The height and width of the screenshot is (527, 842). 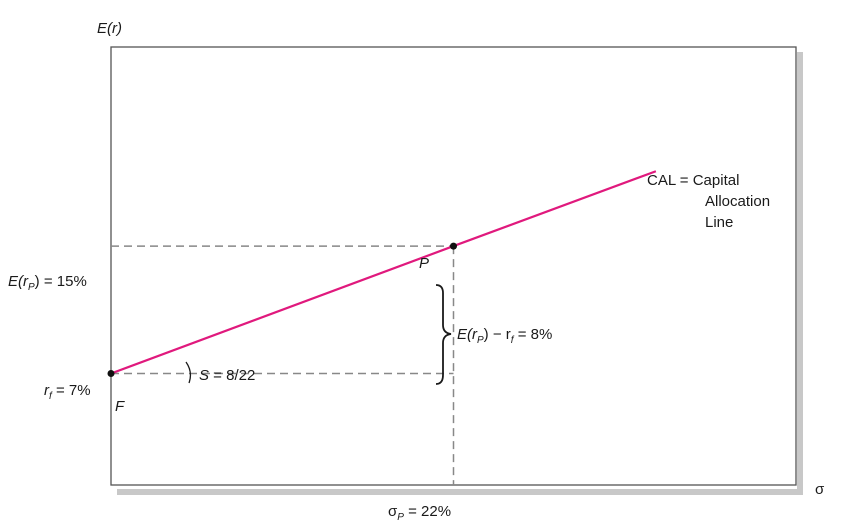 What do you see at coordinates (443, 334) in the screenshot?
I see `premium-brace` at bounding box center [443, 334].